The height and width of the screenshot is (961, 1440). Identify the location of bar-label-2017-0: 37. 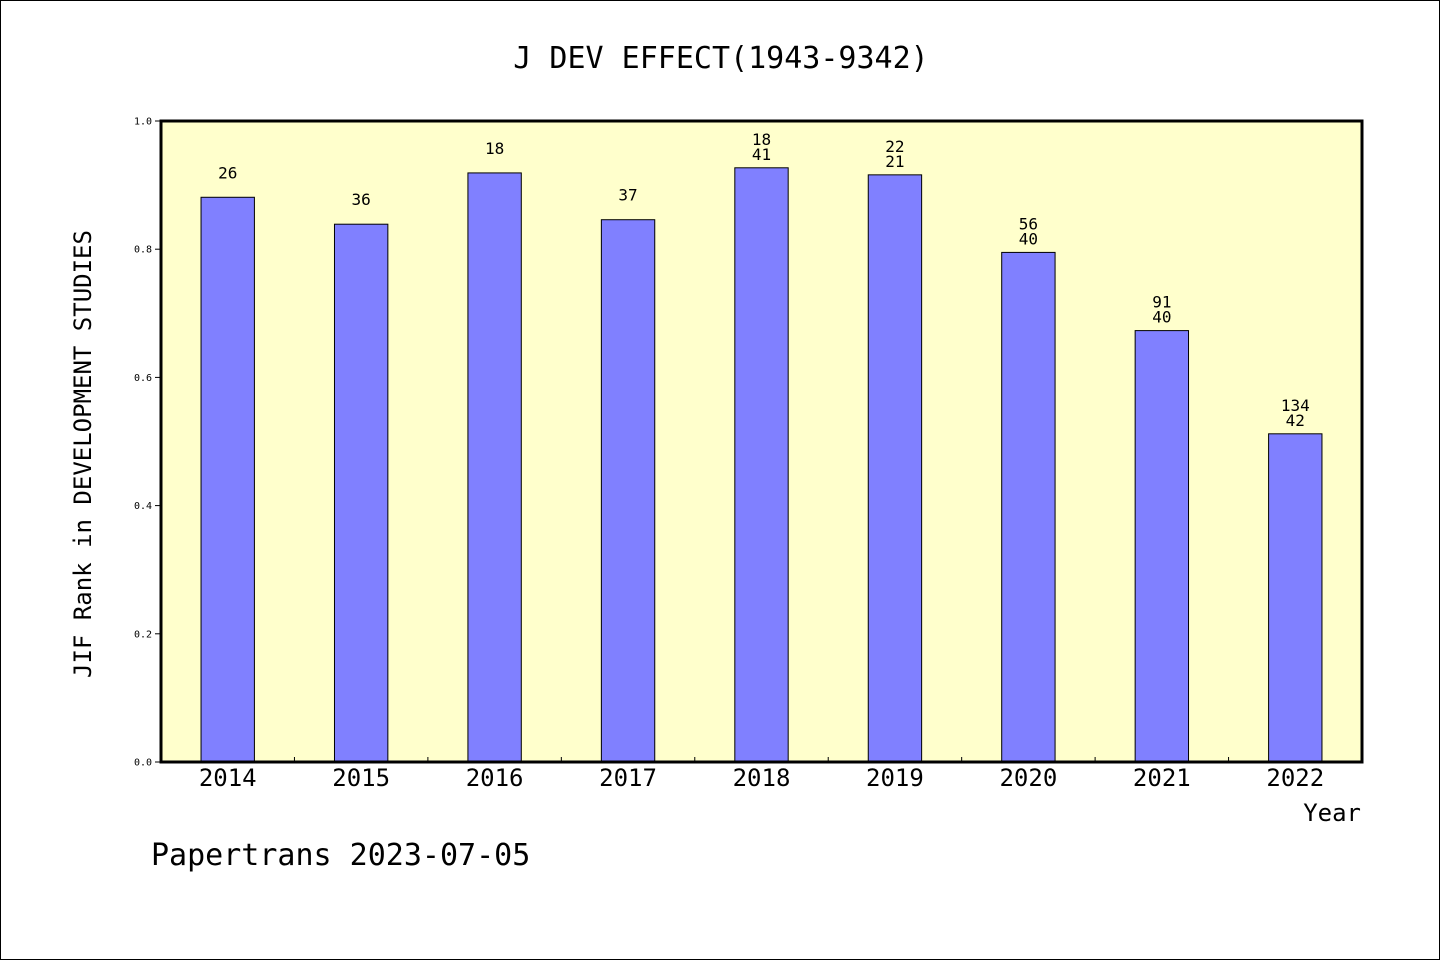
(627, 195).